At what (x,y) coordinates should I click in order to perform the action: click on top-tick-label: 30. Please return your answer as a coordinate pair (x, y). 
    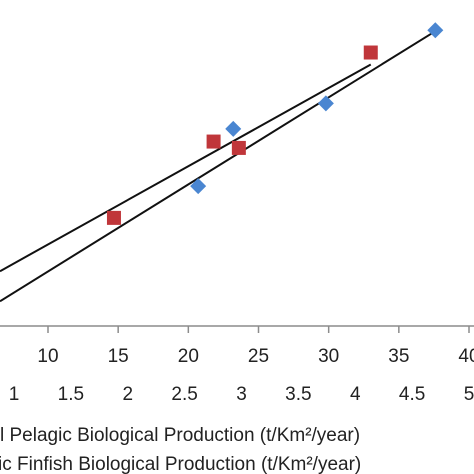
    Looking at the image, I should click on (328, 356).